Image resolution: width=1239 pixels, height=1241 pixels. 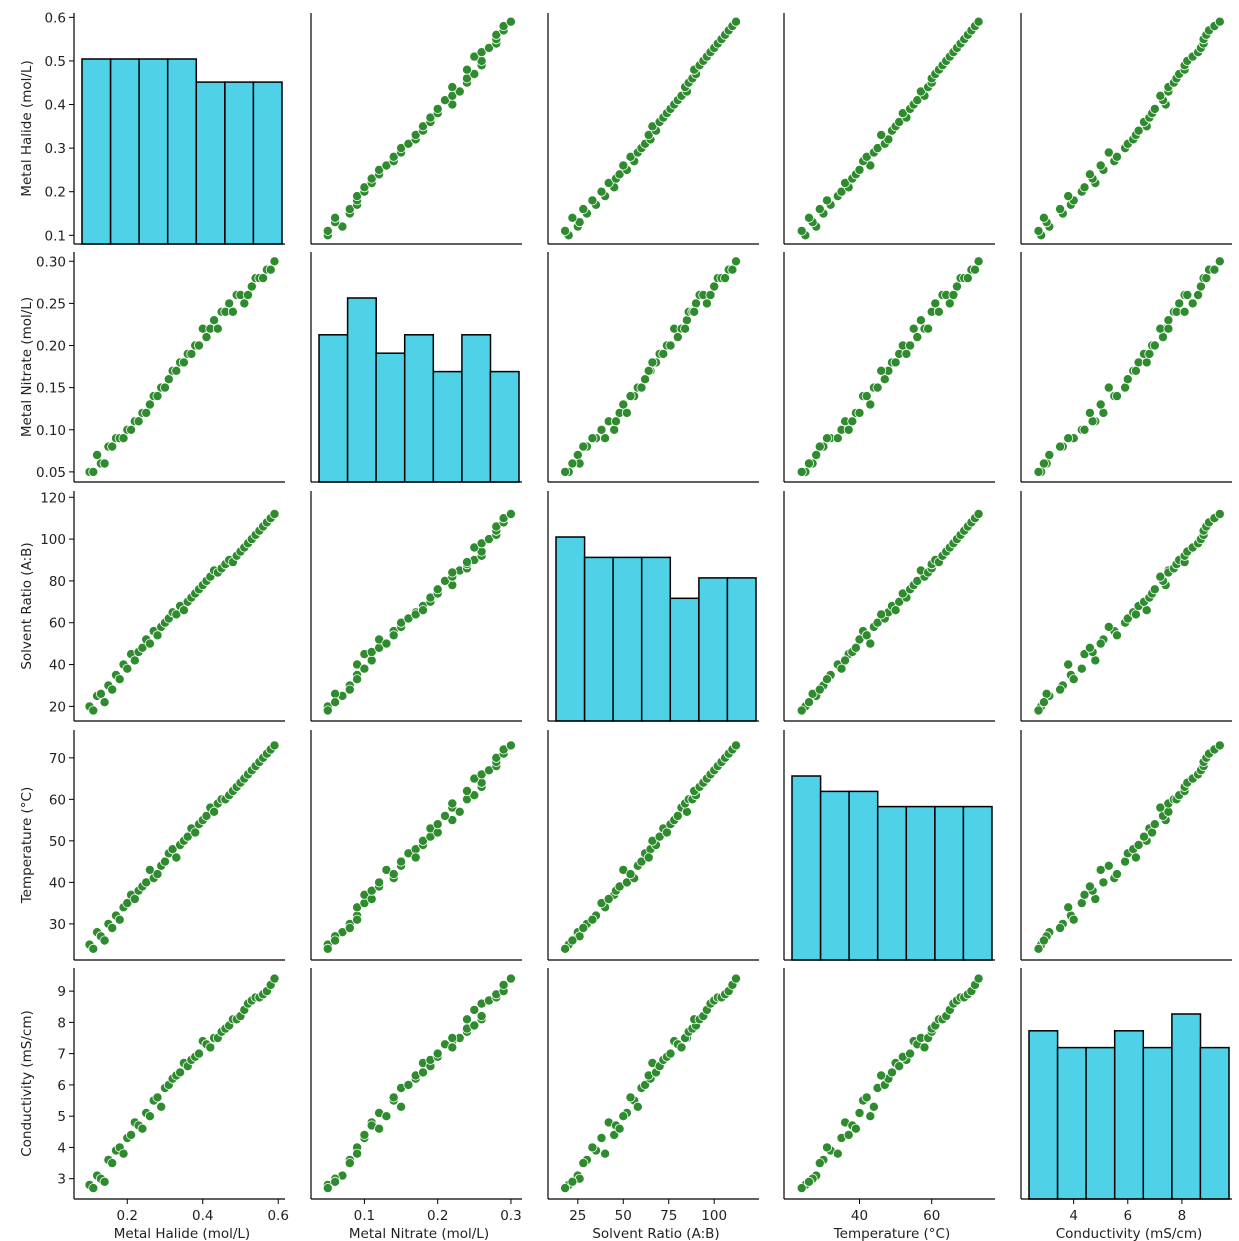 I want to click on y-tick-label: 0.10, so click(x=51, y=431).